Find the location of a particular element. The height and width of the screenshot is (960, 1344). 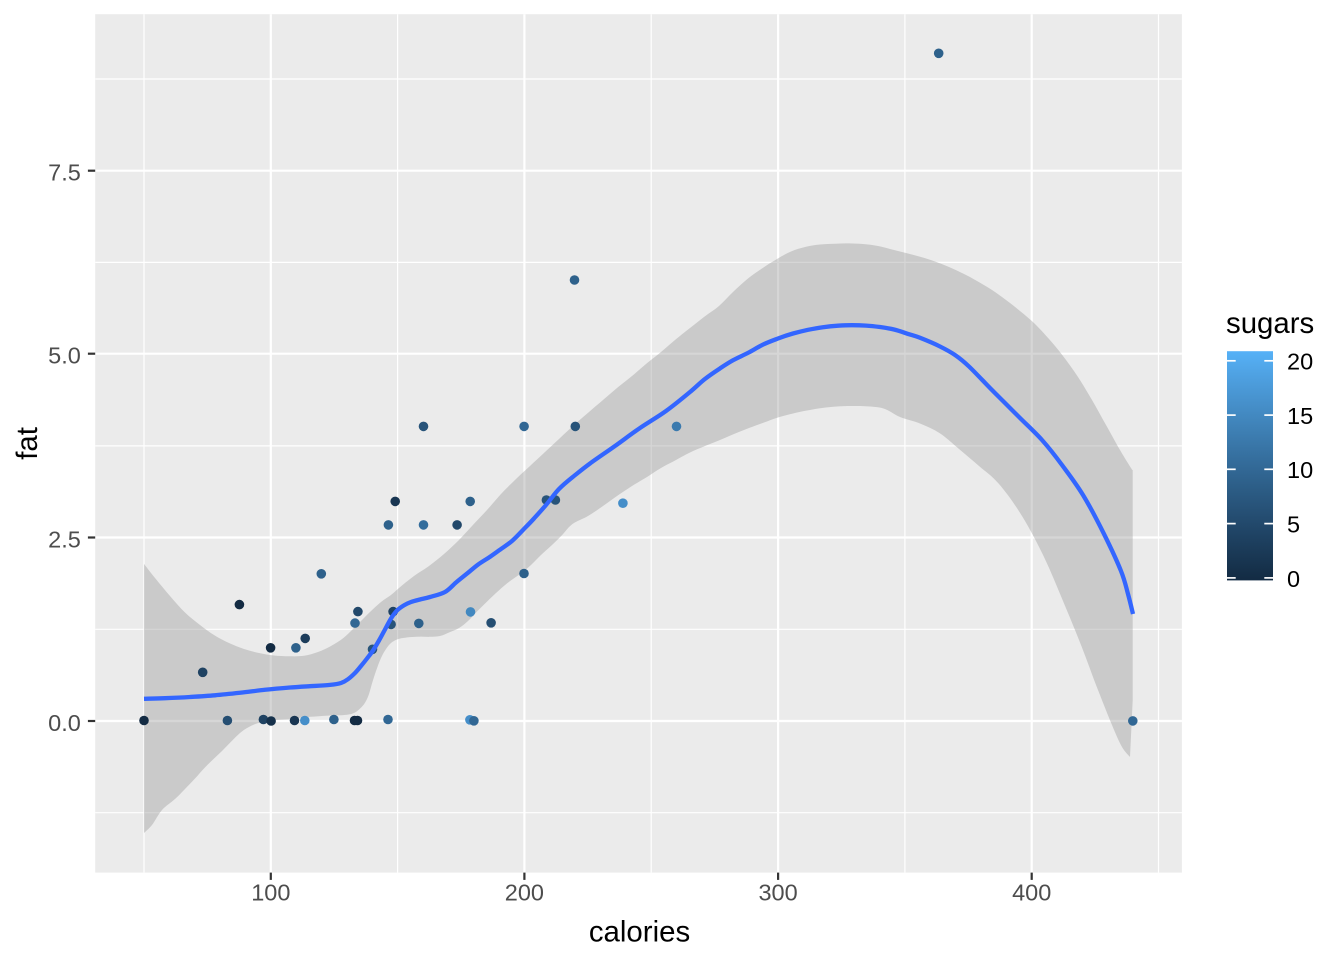

svg-text: 5 is located at coordinates (1293, 525).